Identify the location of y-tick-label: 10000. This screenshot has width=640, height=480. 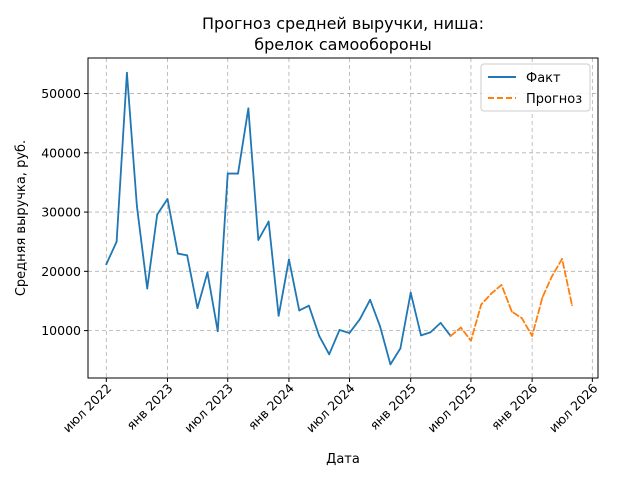
(61, 330).